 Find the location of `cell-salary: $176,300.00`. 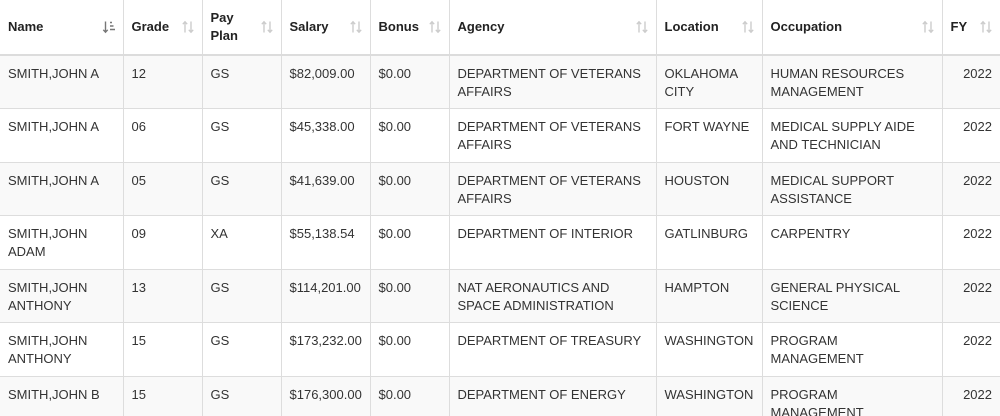

cell-salary: $176,300.00 is located at coordinates (326, 396).